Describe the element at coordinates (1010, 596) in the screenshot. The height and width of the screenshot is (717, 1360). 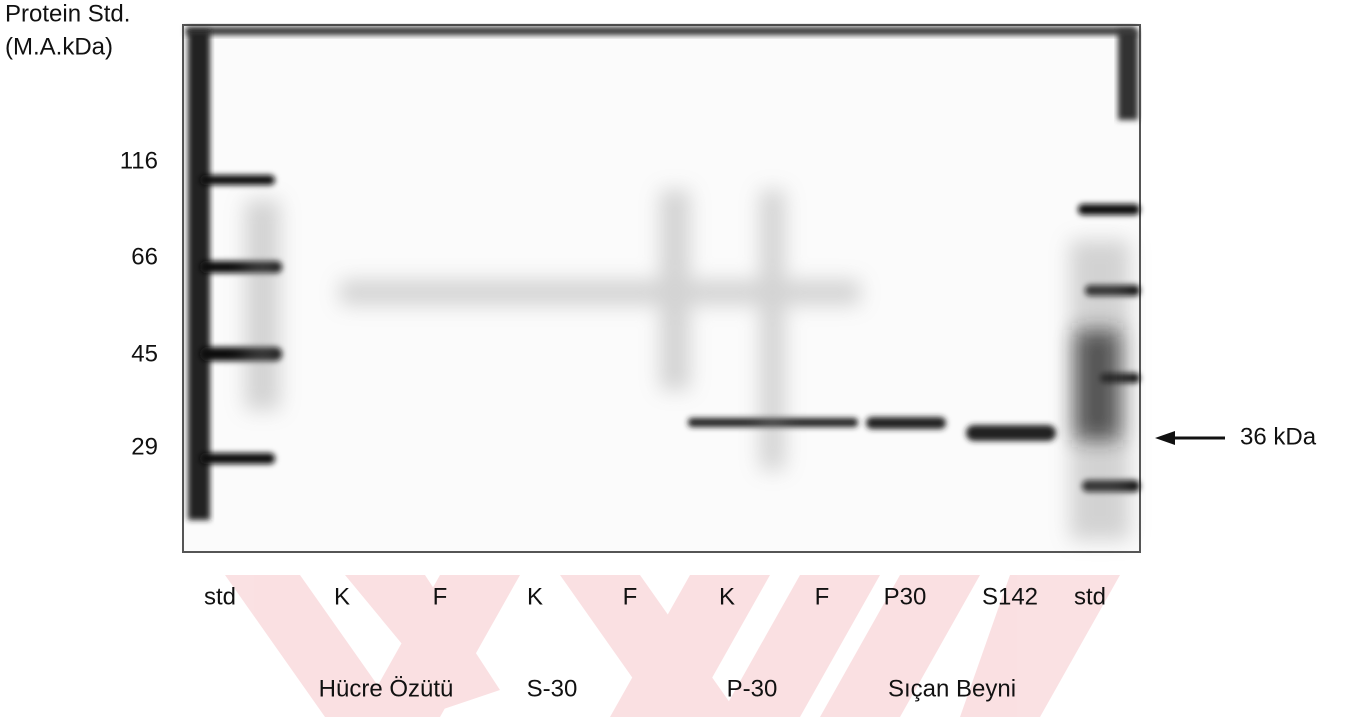
I see `lane-label: S142` at that location.